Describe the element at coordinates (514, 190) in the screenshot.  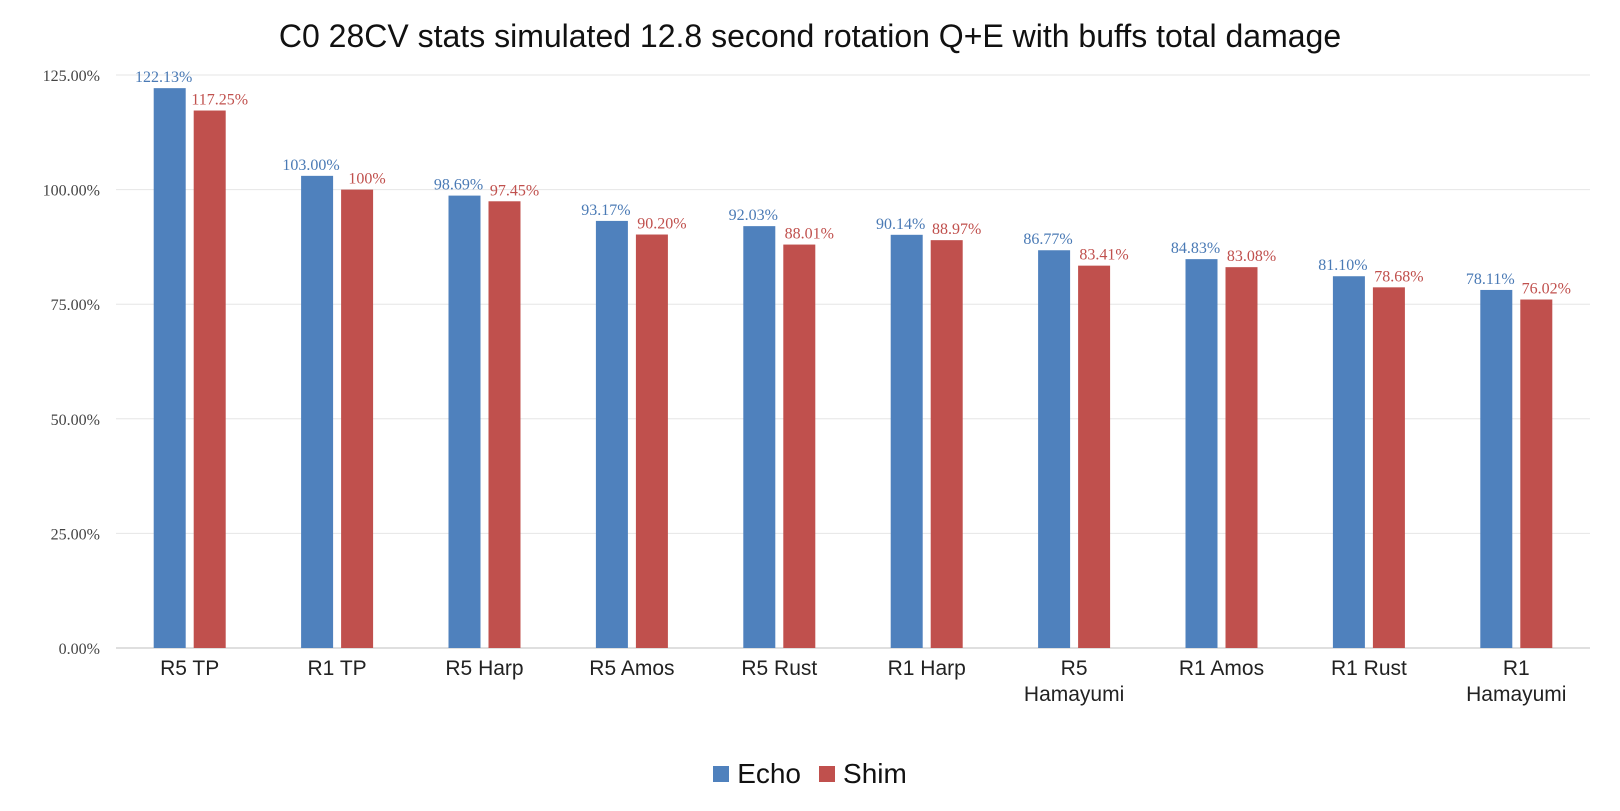
I see `data-label: 97.45%` at that location.